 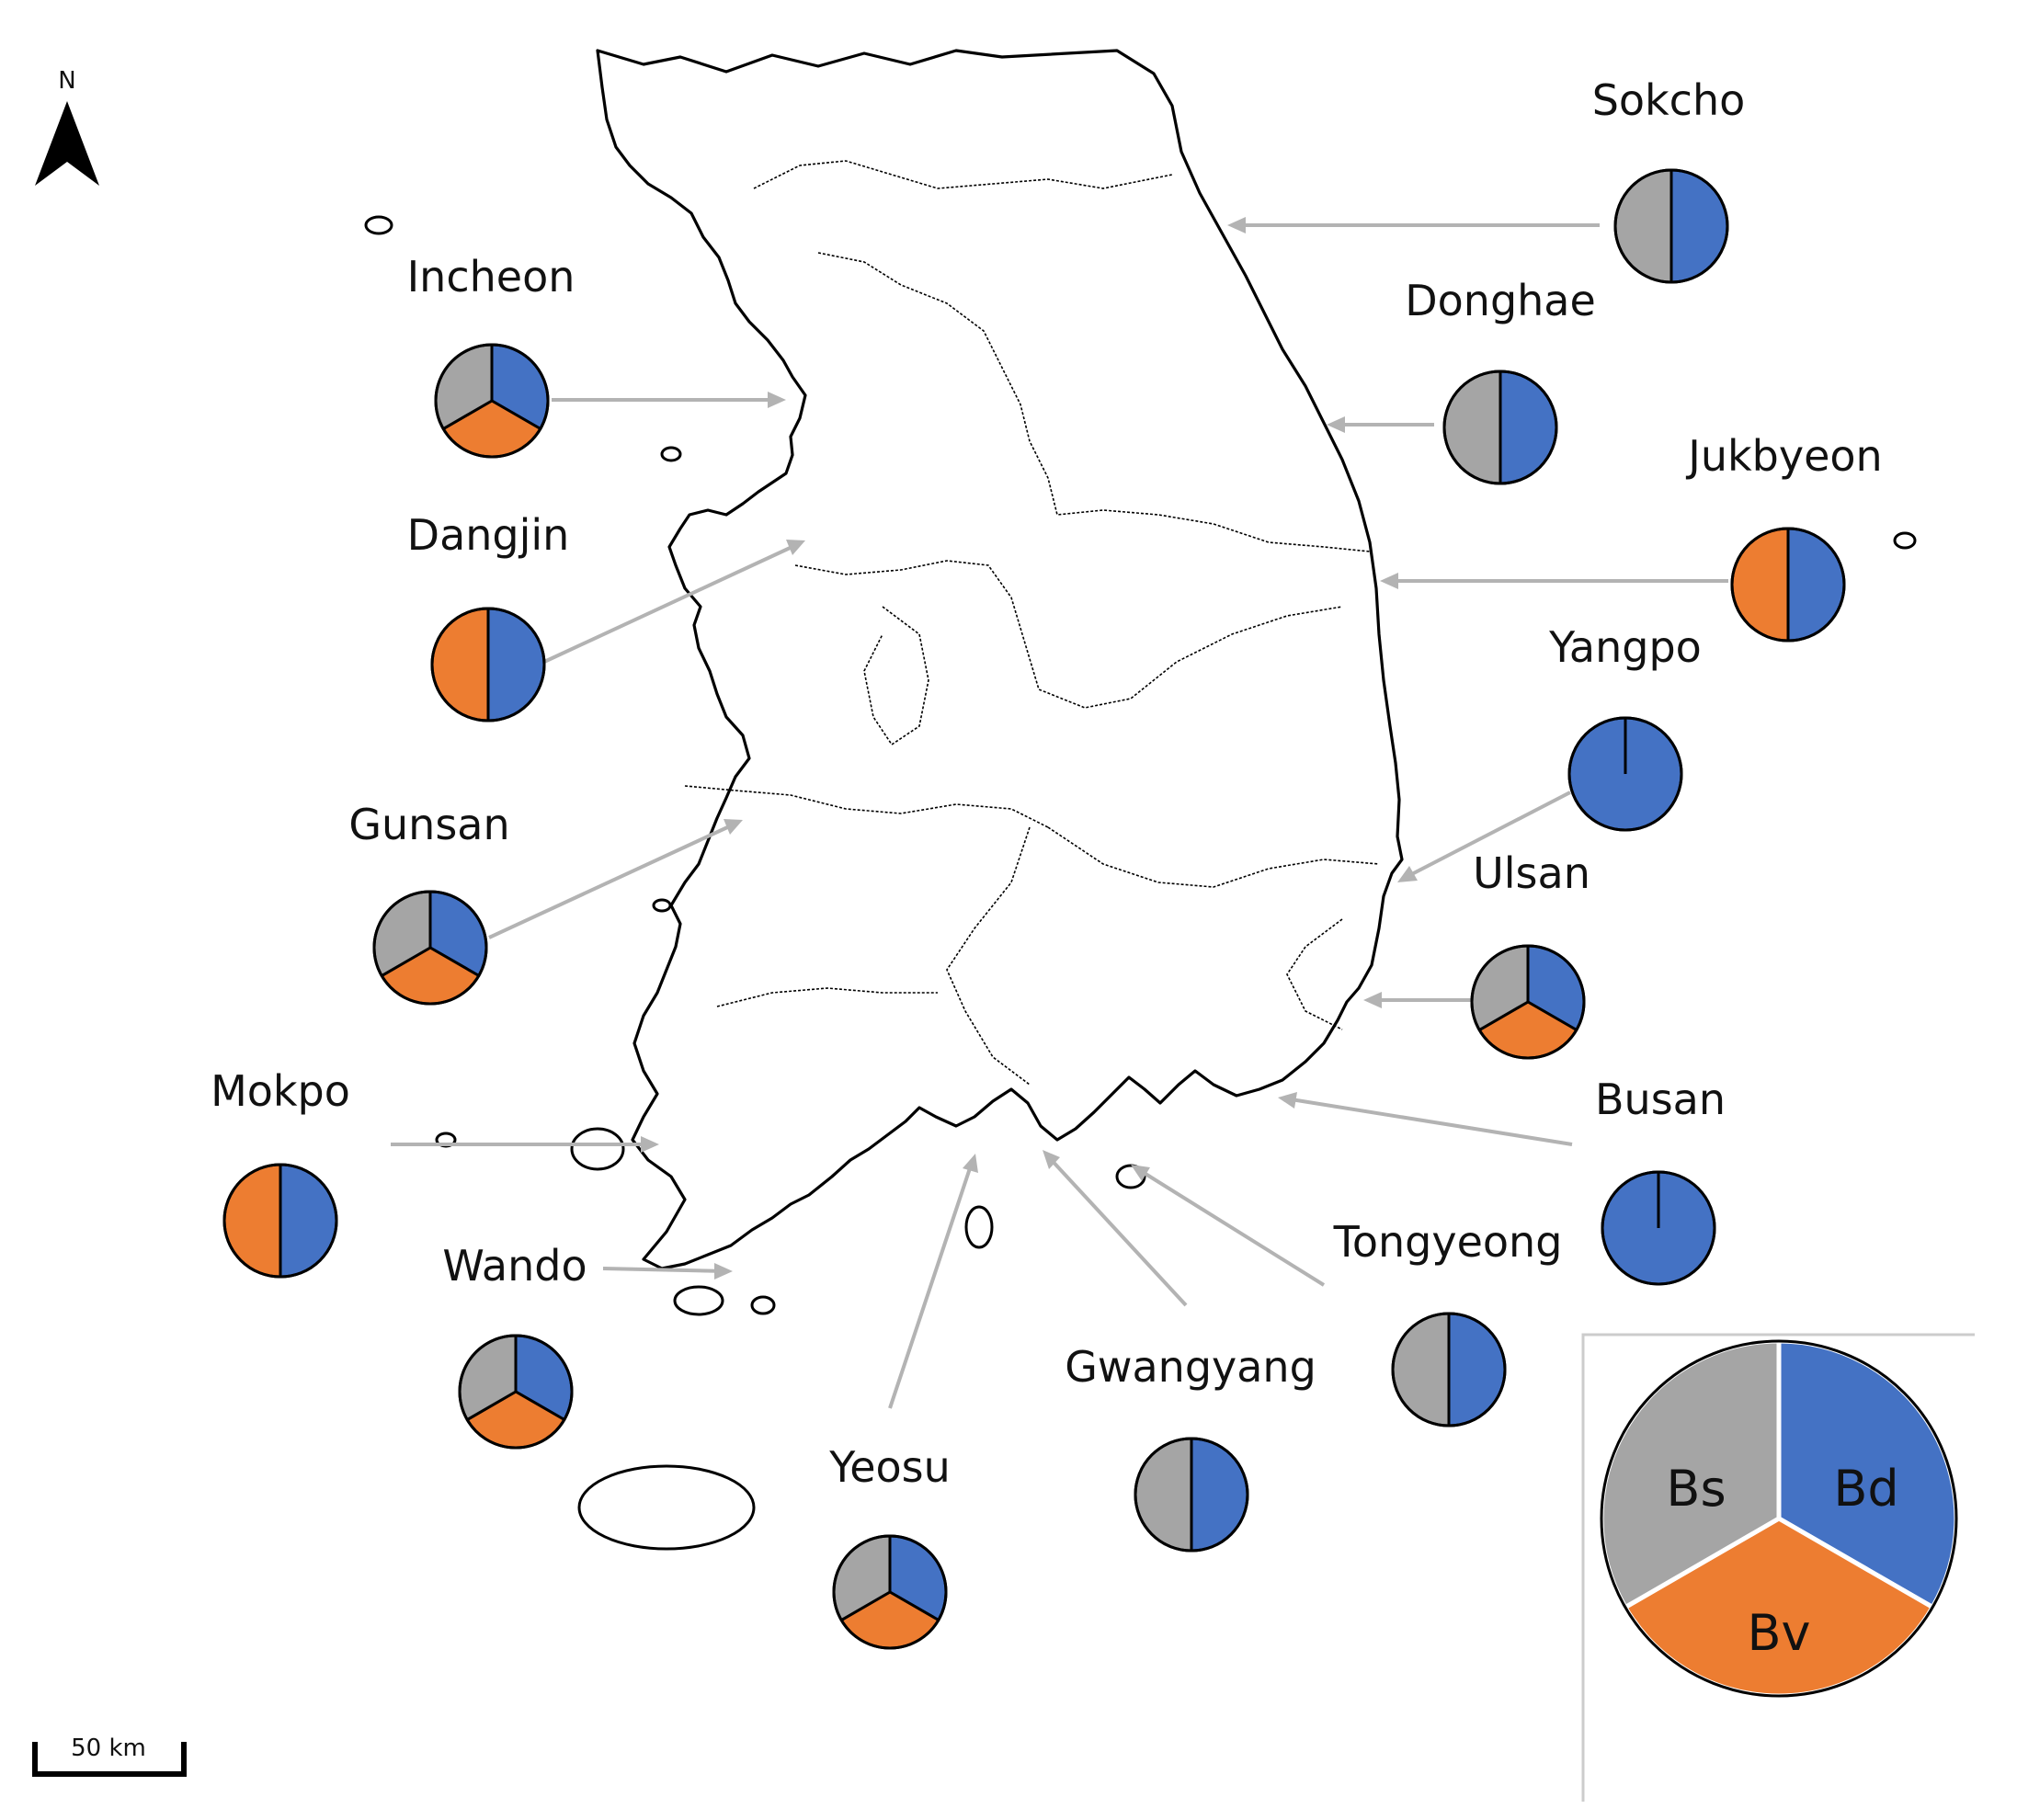 I want to click on scale-bar: 50 km, so click(x=110, y=1756).